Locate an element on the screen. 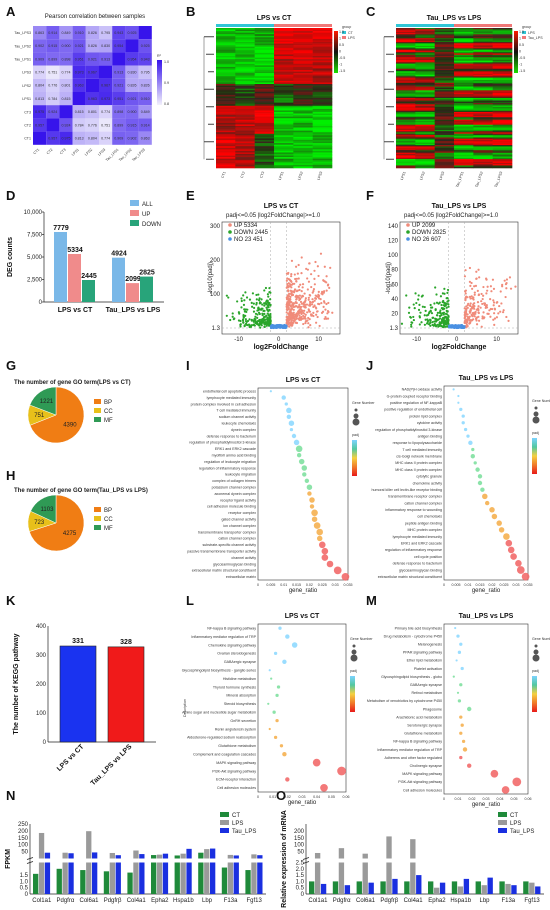  point-no is located at coordinates (461, 327).